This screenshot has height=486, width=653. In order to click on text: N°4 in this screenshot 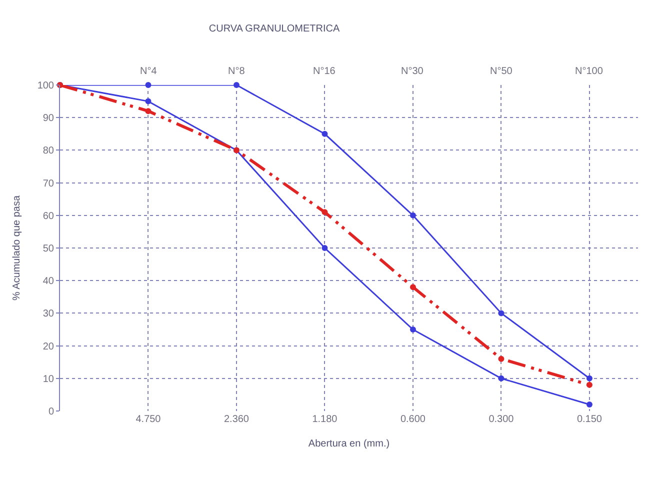, I will do `click(149, 71)`.